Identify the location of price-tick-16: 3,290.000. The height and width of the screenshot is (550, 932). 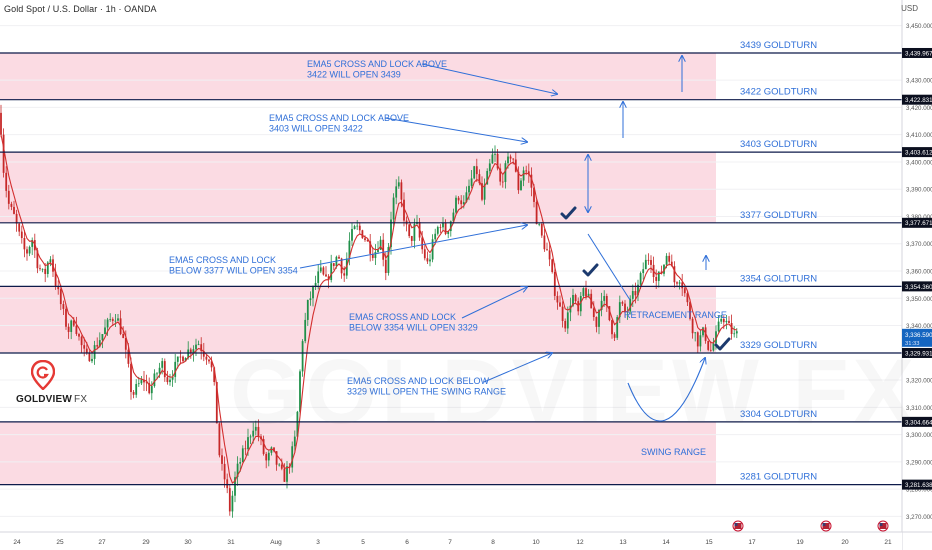
(919, 462).